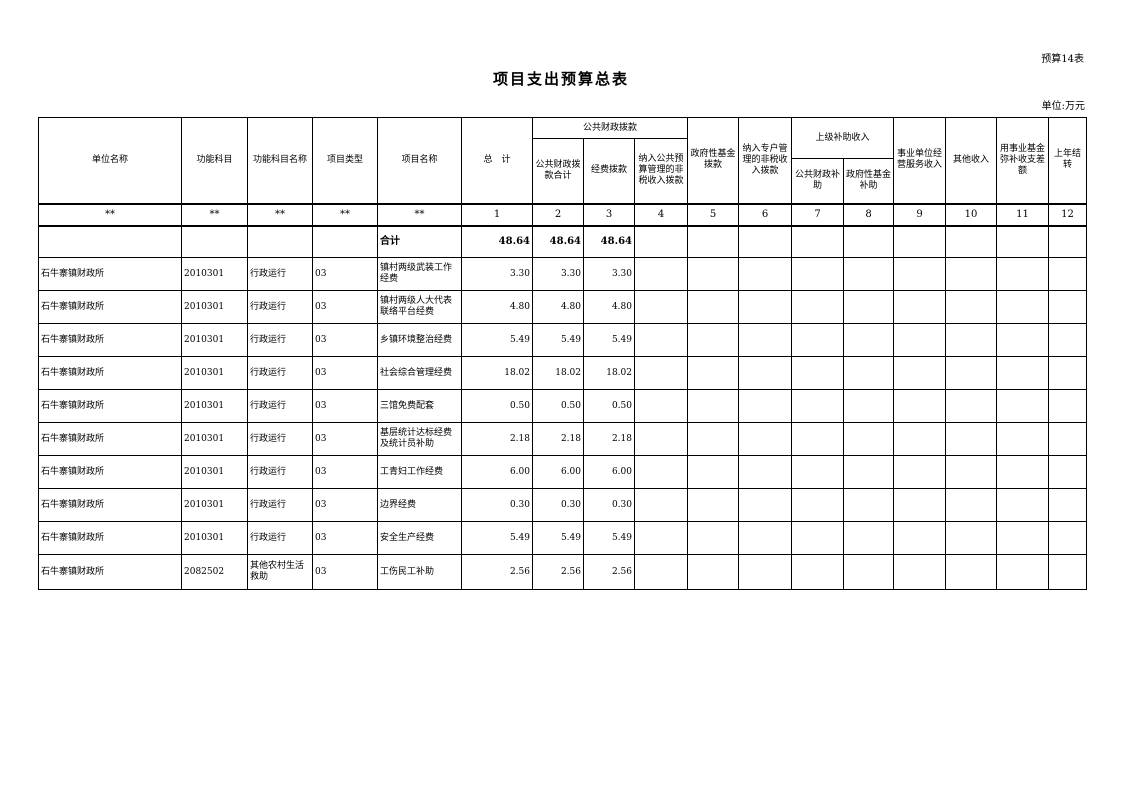 Image resolution: width=1122 pixels, height=793 pixels. I want to click on code-cell: 6, so click(765, 214).